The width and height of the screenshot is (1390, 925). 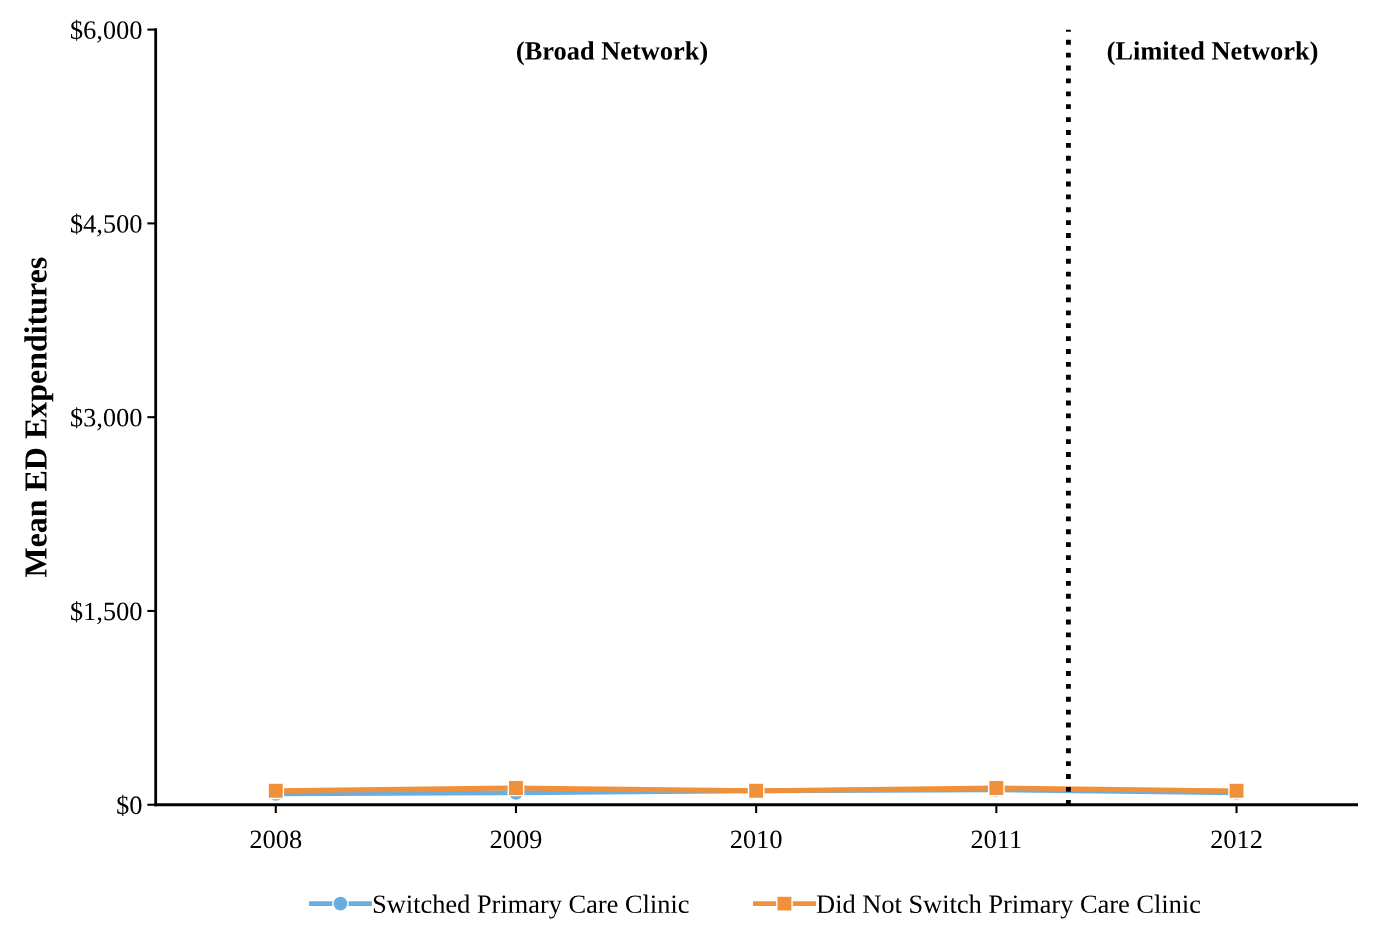 What do you see at coordinates (39, 417) in the screenshot?
I see `y-axis-title: Mean ED Expenditures` at bounding box center [39, 417].